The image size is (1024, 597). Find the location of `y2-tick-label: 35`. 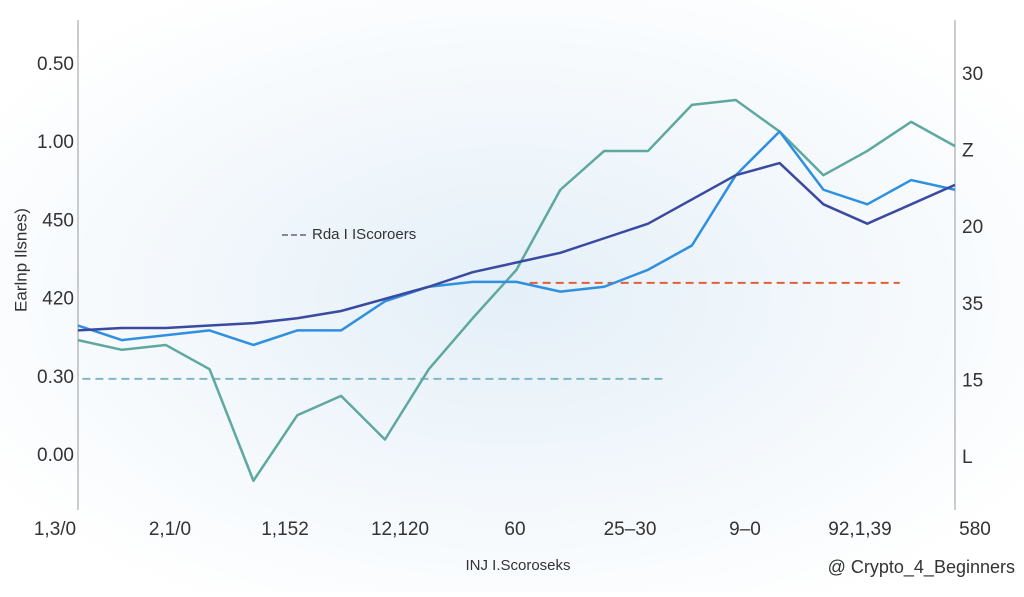

y2-tick-label: 35 is located at coordinates (972, 304).